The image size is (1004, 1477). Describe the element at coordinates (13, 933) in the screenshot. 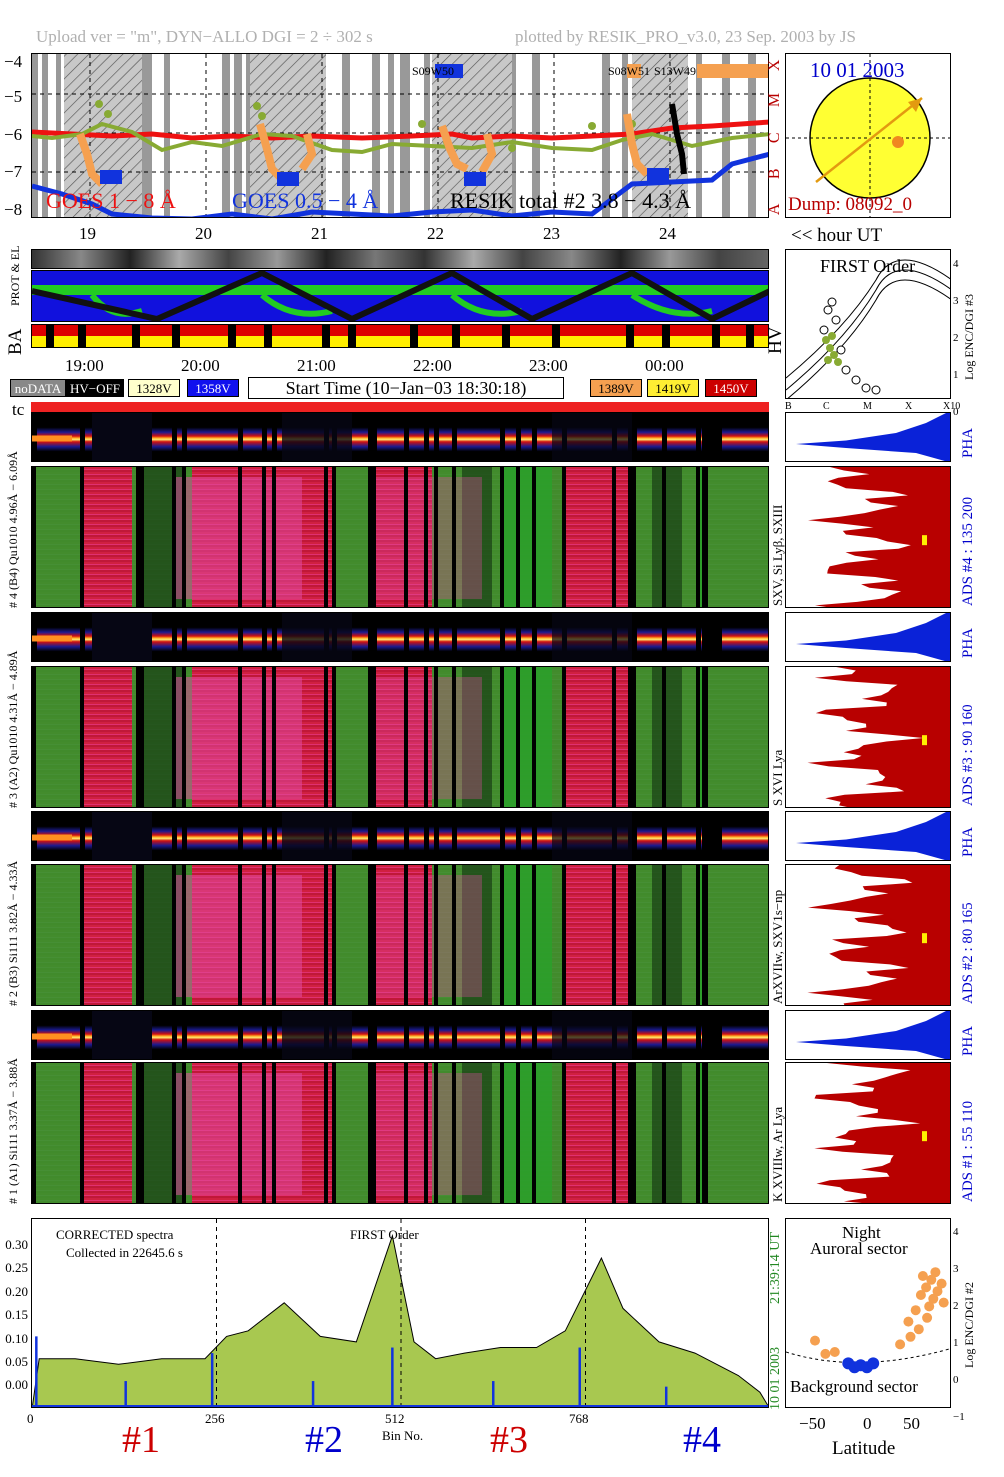

I see `channel-label-2: # 2 (B3) Si111 3.82Å − 4.33Å` at that location.